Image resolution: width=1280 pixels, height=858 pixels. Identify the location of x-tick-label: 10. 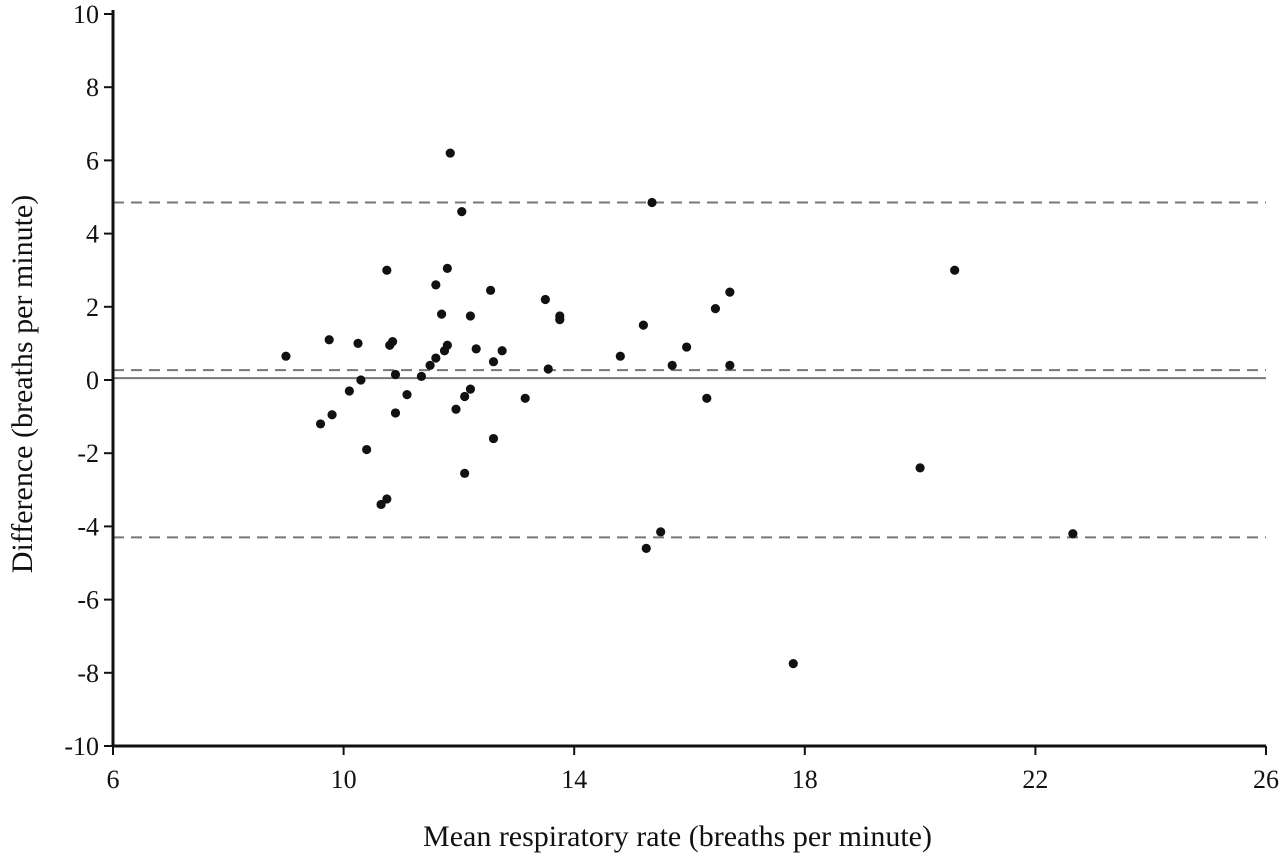
(344, 779).